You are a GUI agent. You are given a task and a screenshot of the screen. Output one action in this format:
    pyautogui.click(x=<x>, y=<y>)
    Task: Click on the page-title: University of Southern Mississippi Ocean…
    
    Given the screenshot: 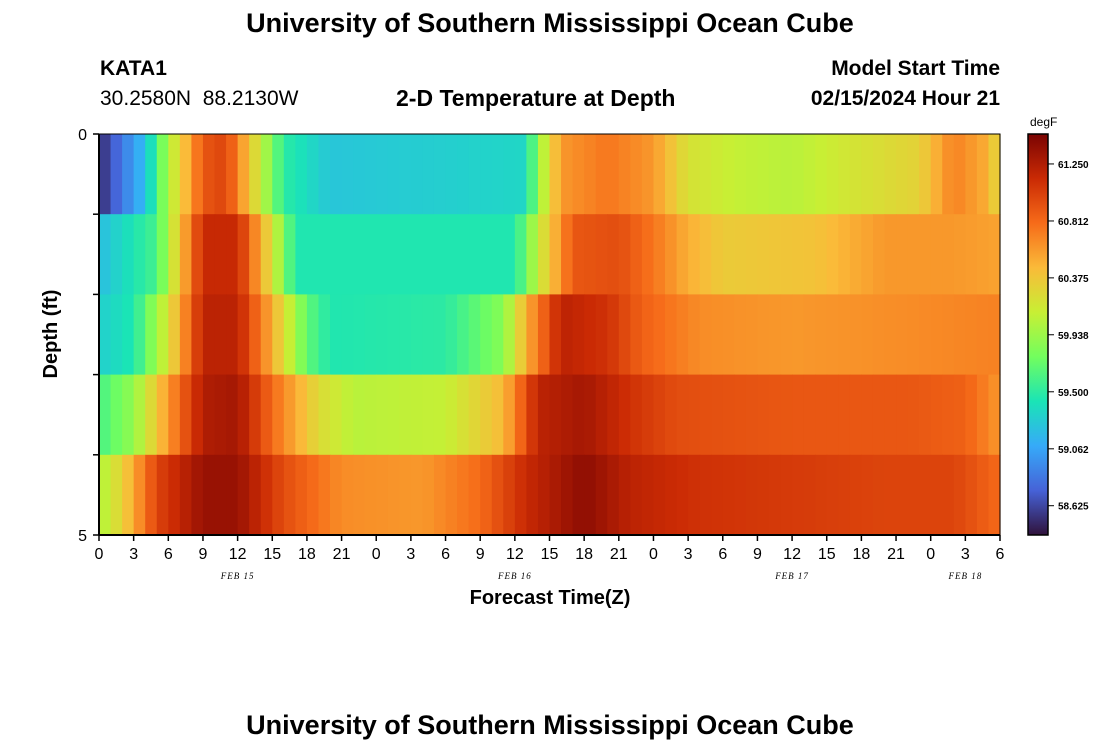 What is the action you would take?
    pyautogui.click(x=550, y=23)
    